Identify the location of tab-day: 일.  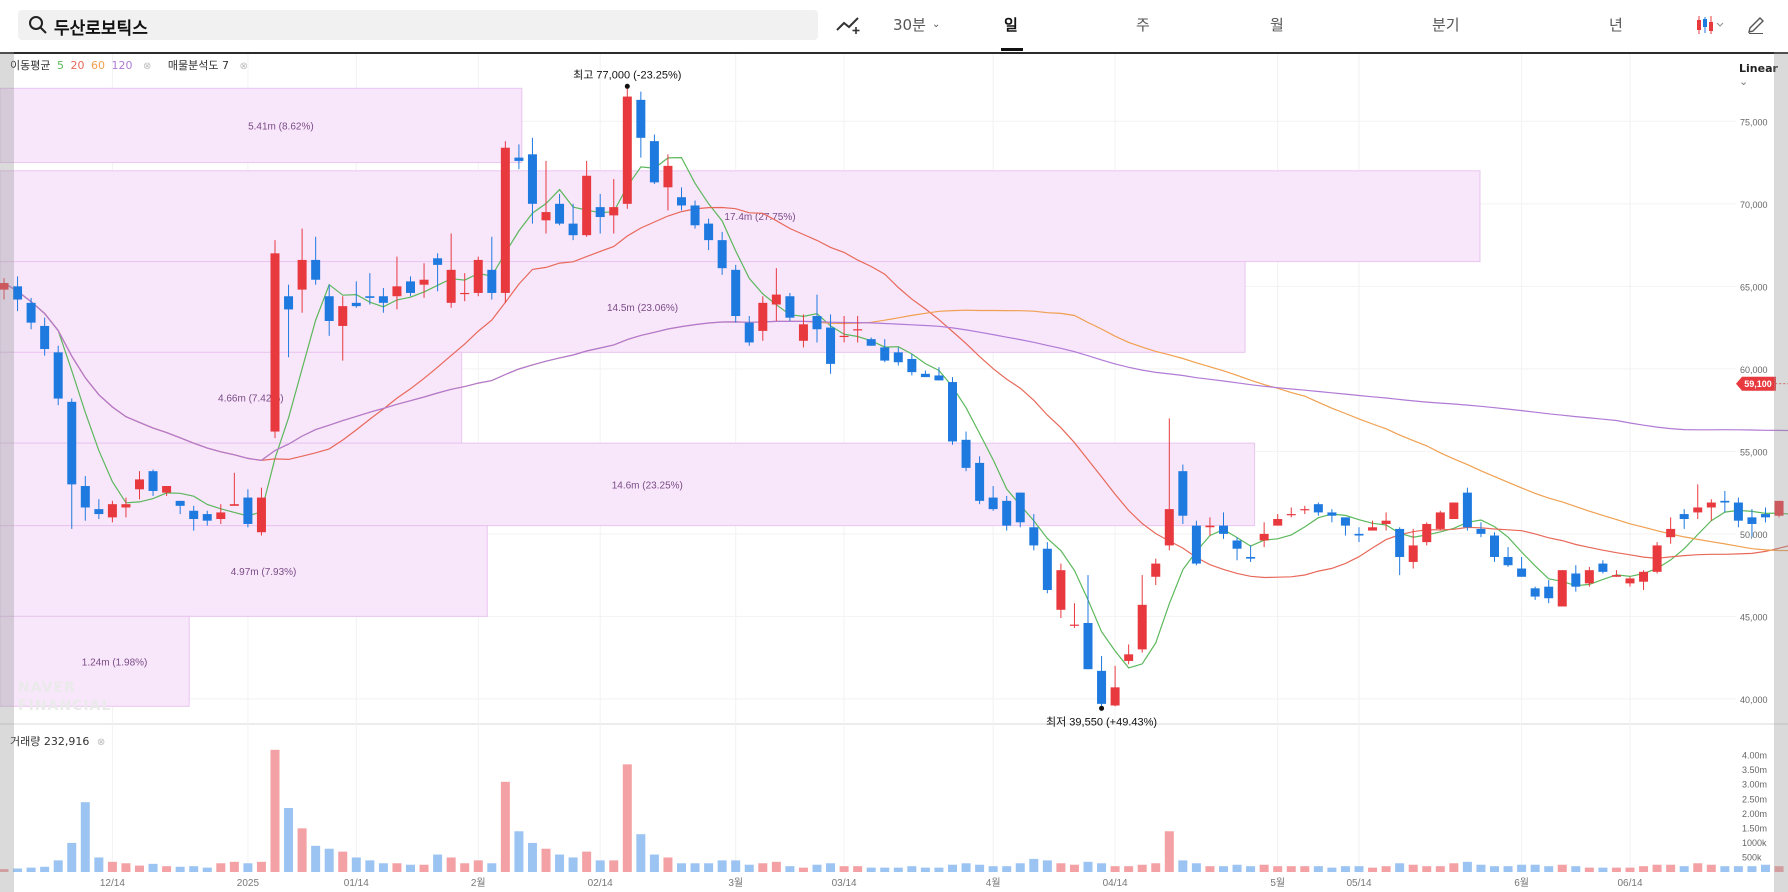
(1011, 25).